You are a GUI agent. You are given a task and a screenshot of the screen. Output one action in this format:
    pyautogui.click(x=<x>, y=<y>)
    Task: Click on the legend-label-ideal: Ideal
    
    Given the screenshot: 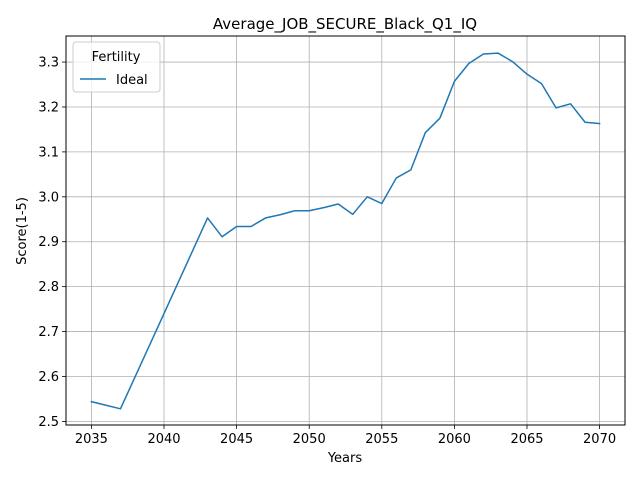 What is the action you would take?
    pyautogui.click(x=132, y=80)
    